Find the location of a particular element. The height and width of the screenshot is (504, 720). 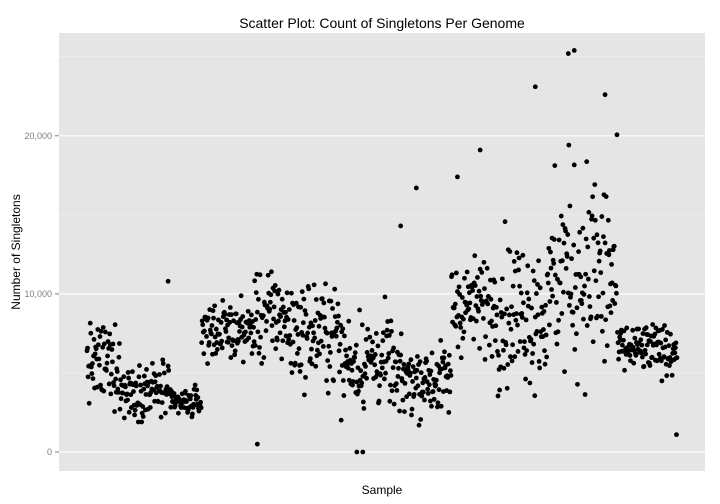

y-axis-label: Number of Singletons is located at coordinates (16, 251).